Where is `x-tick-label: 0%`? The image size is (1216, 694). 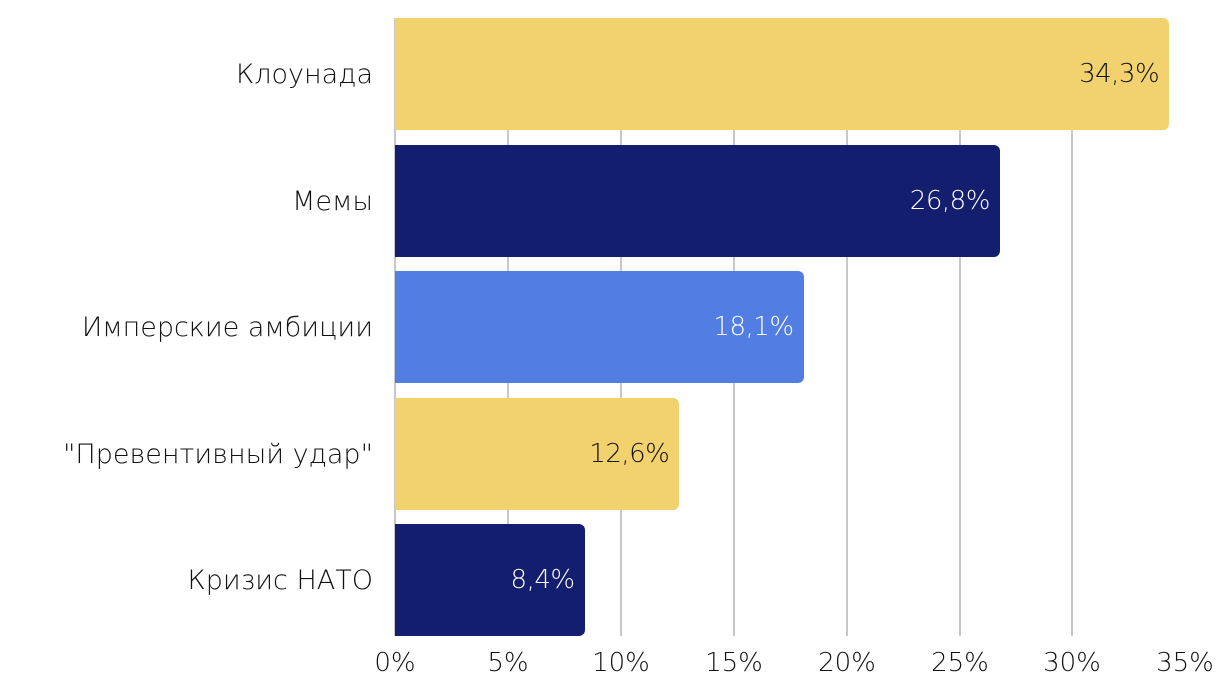
x-tick-label: 0% is located at coordinates (395, 663).